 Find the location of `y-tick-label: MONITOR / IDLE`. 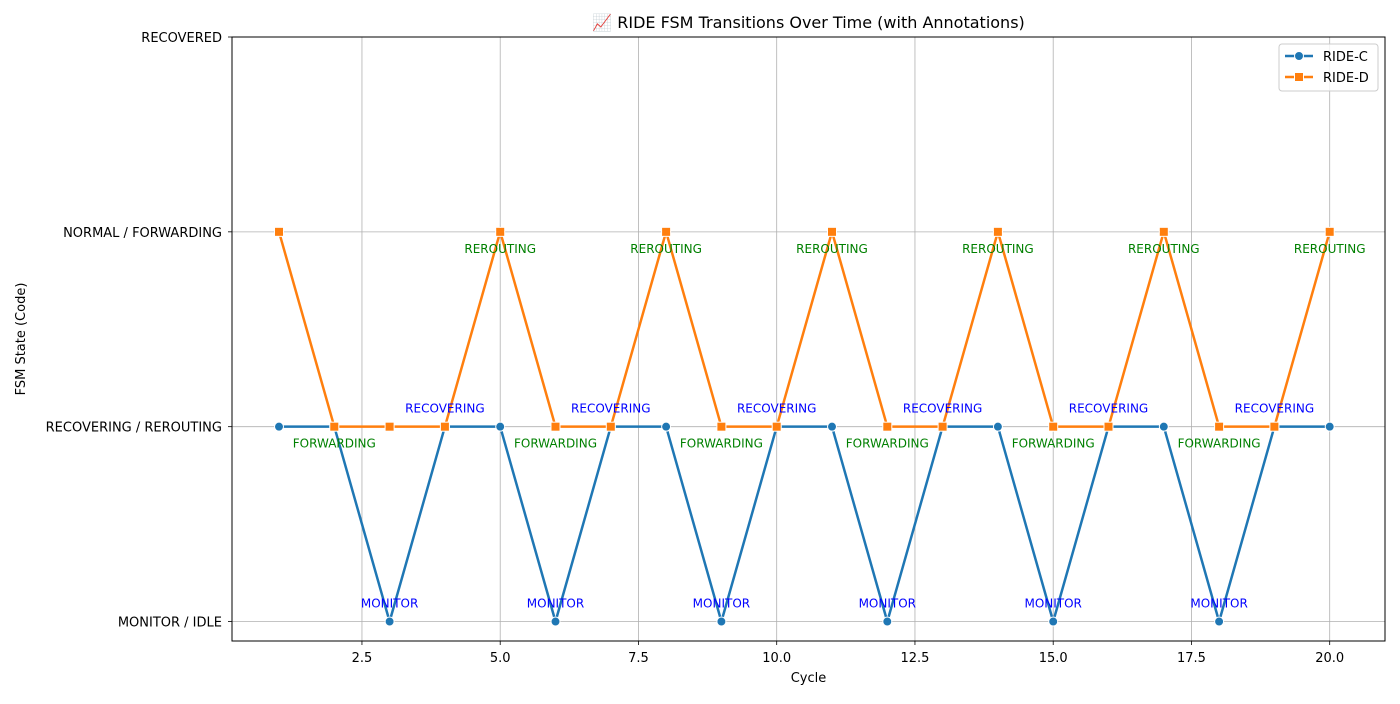

y-tick-label: MONITOR / IDLE is located at coordinates (170, 623).